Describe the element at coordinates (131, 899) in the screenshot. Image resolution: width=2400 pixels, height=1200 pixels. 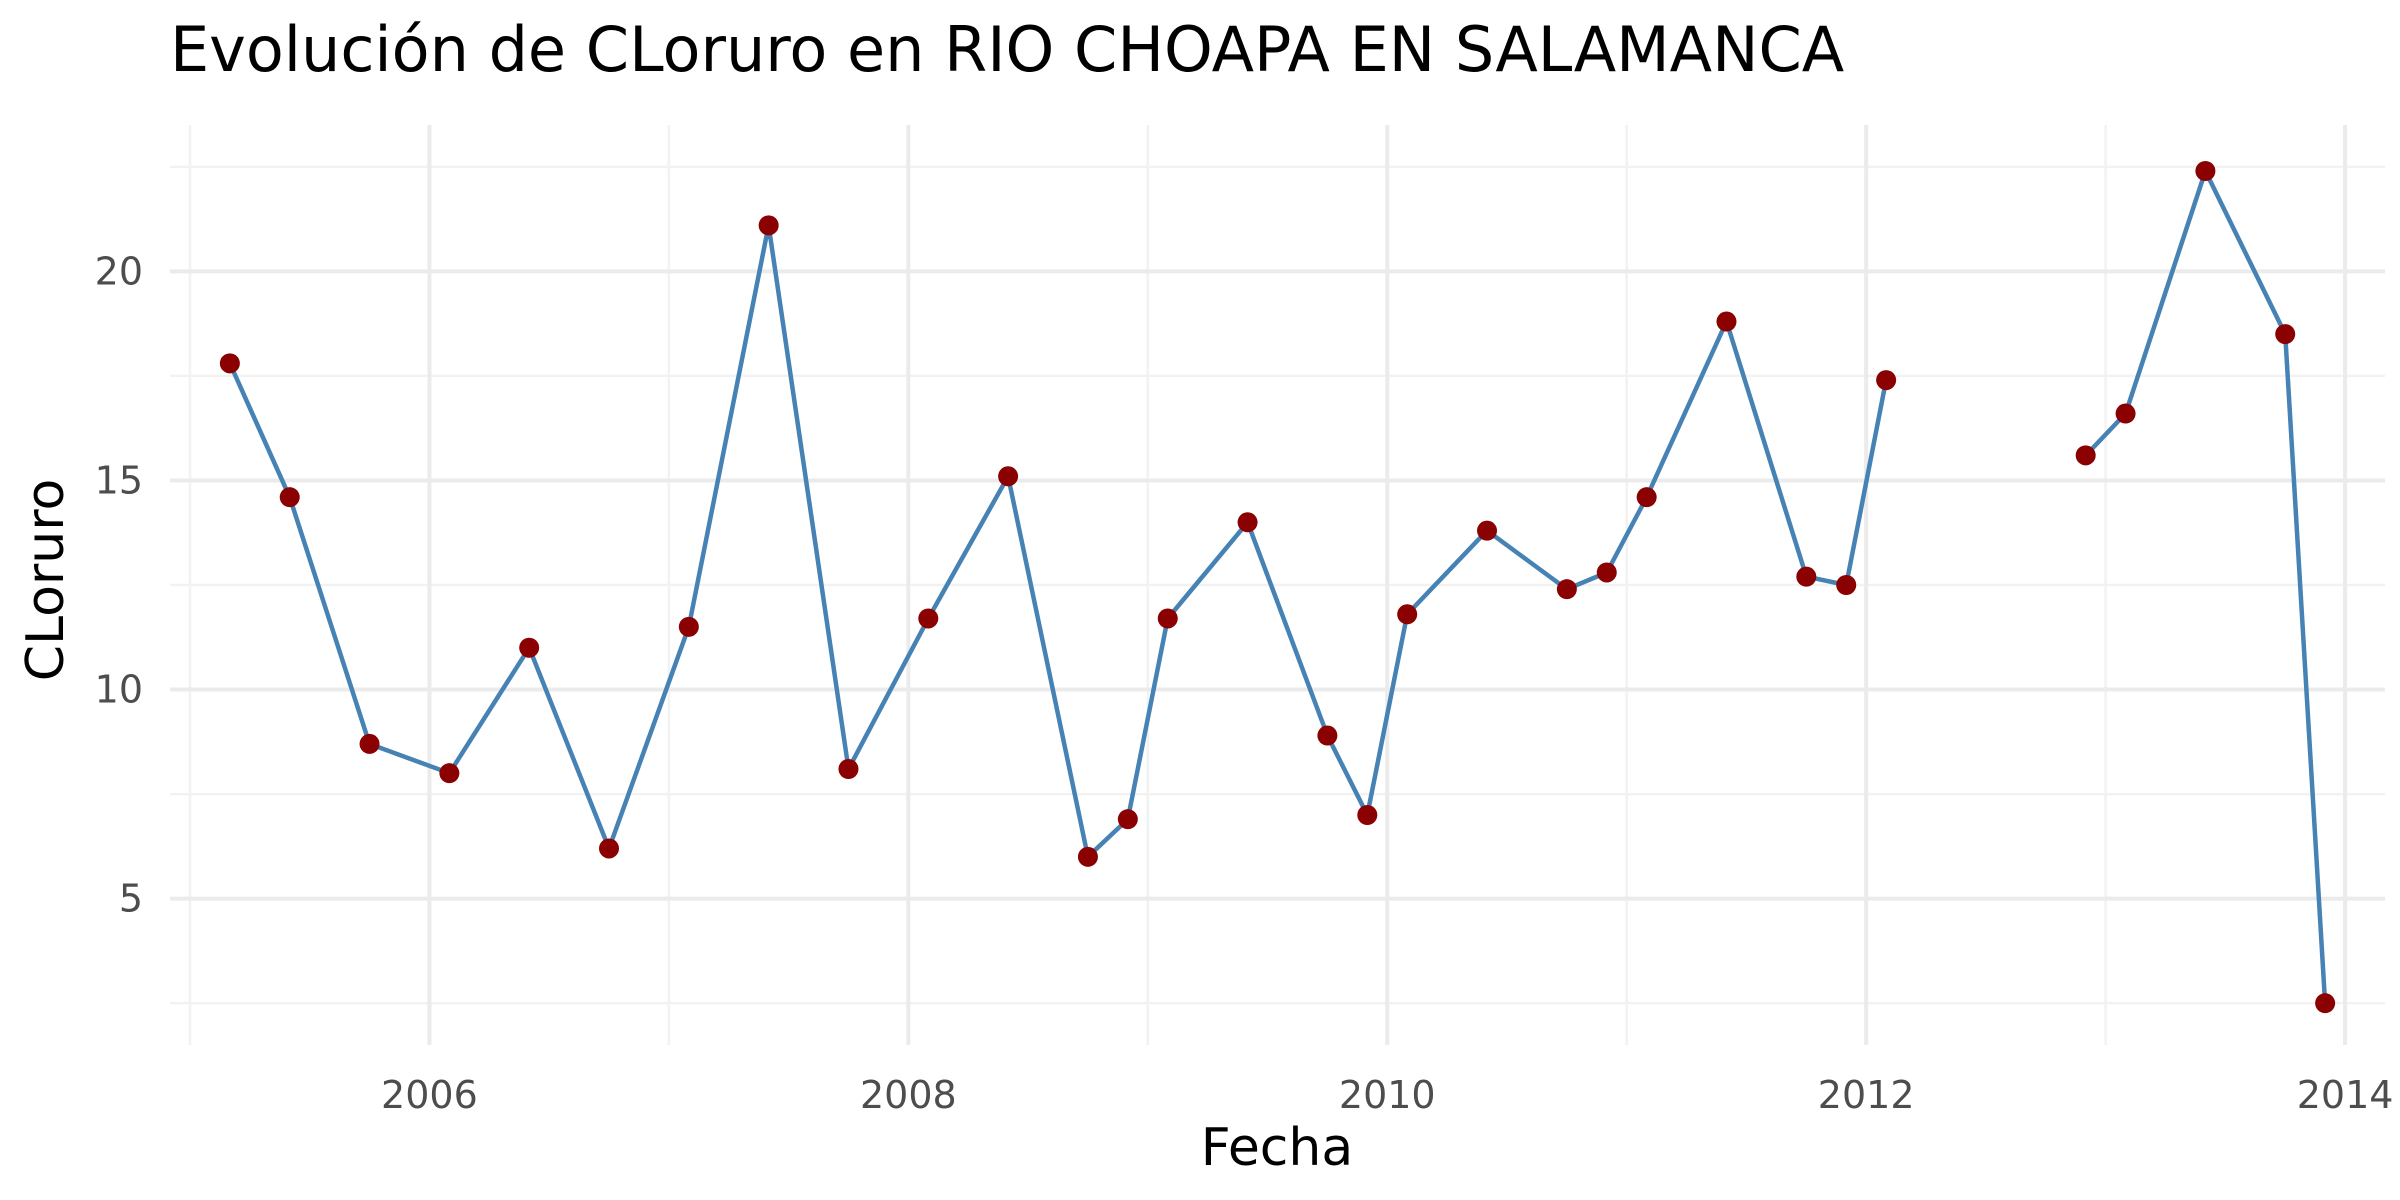
I see `y-tick-label: 5` at that location.